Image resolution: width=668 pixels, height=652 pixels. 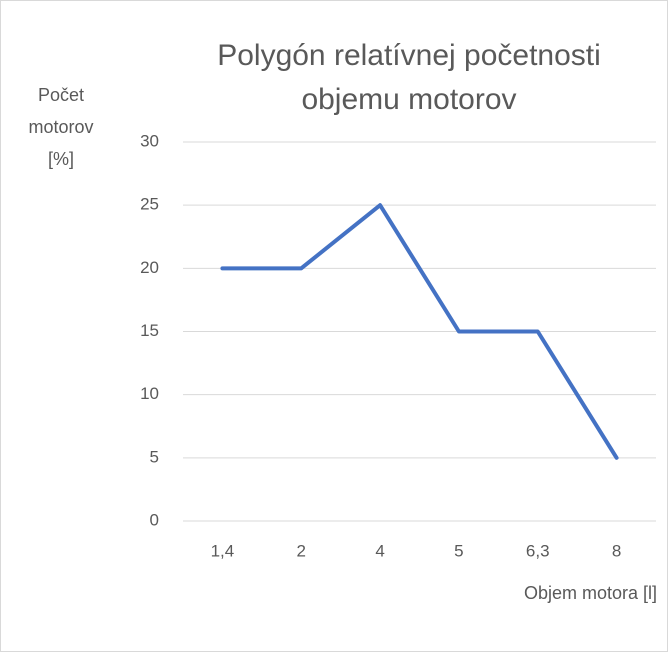 I want to click on y-tick-label: 30, so click(x=149, y=140).